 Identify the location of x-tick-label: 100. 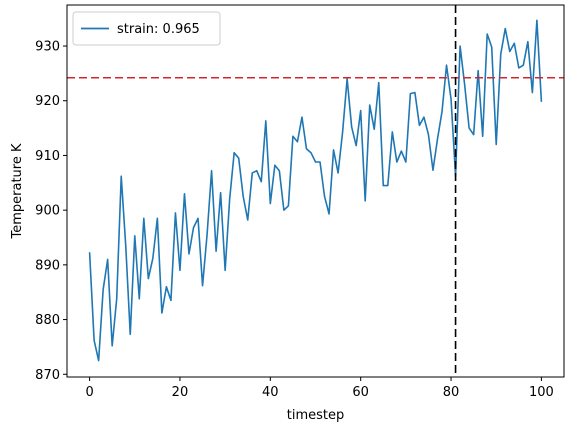
(541, 392).